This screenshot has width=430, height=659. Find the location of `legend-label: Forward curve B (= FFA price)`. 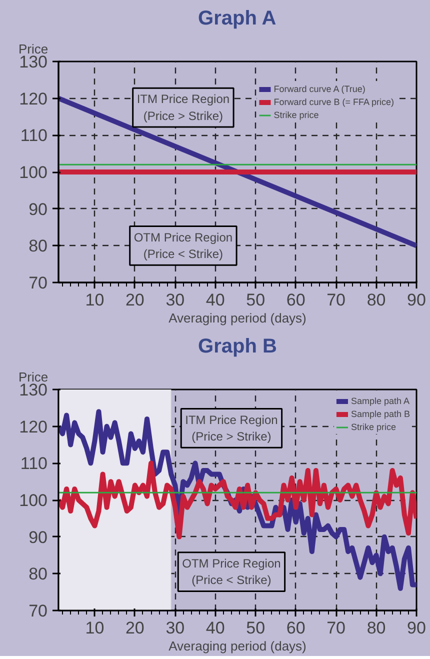

legend-label: Forward curve B (= FFA price) is located at coordinates (334, 101).